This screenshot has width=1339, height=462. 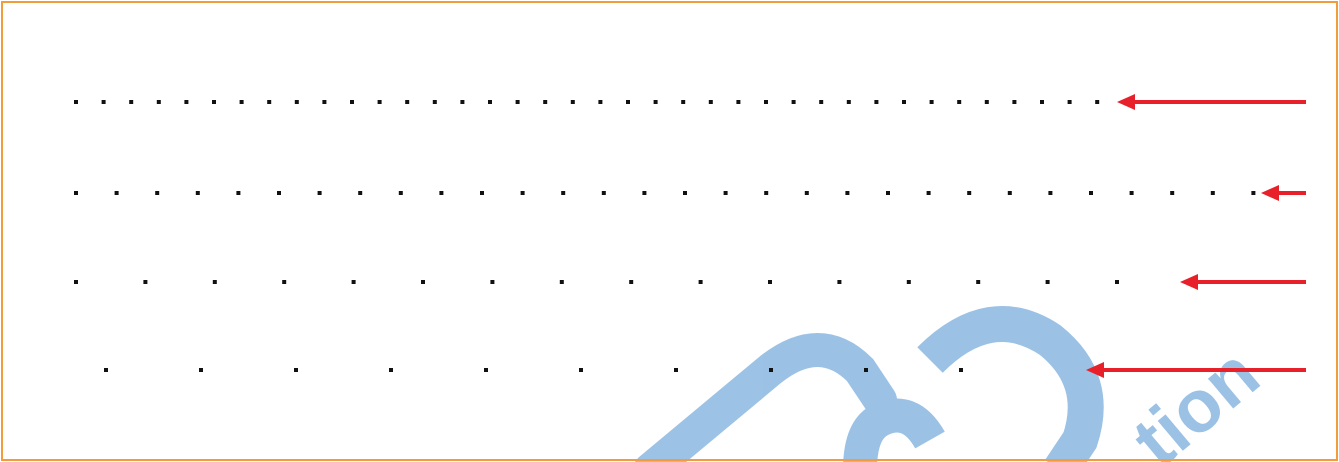 What do you see at coordinates (894, 430) in the screenshot?
I see `watermark-inner-arc` at bounding box center [894, 430].